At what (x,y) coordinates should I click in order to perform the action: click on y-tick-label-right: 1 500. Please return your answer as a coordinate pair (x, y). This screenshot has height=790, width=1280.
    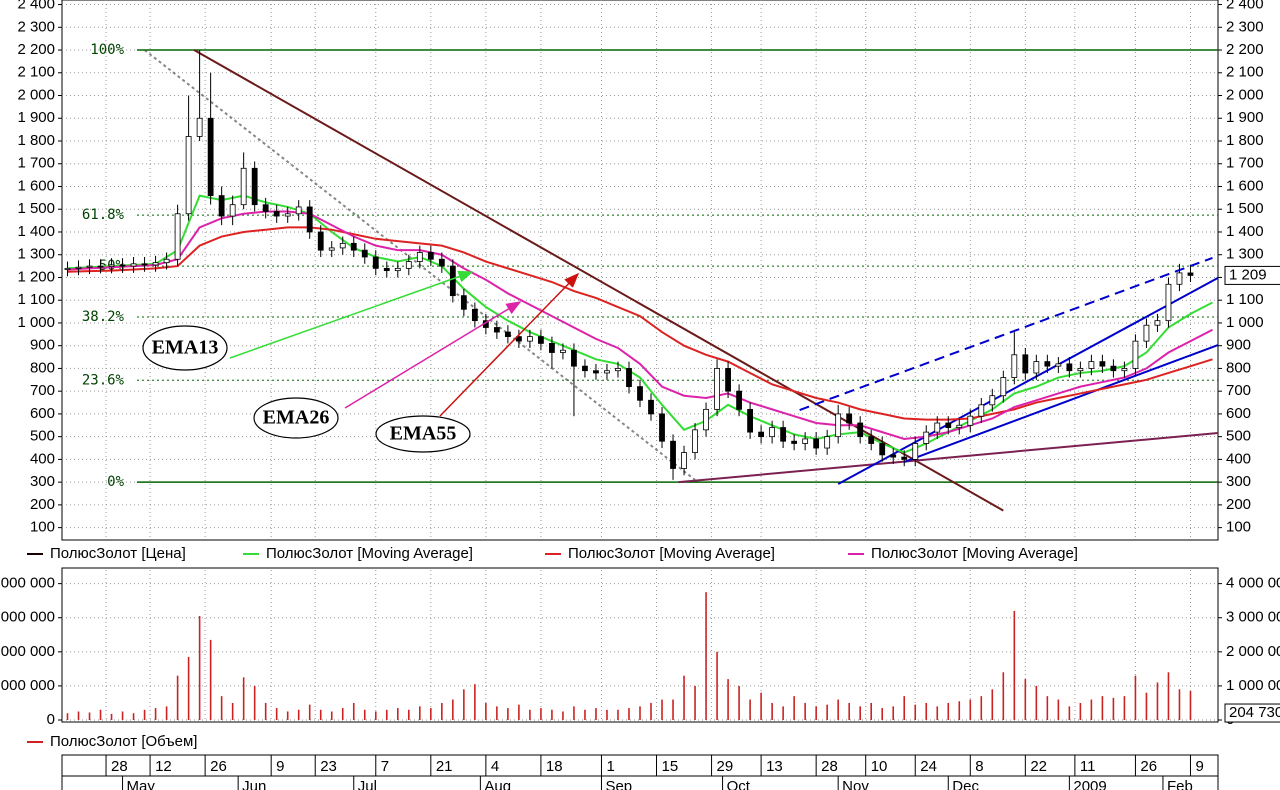
    Looking at the image, I should click on (1245, 208).